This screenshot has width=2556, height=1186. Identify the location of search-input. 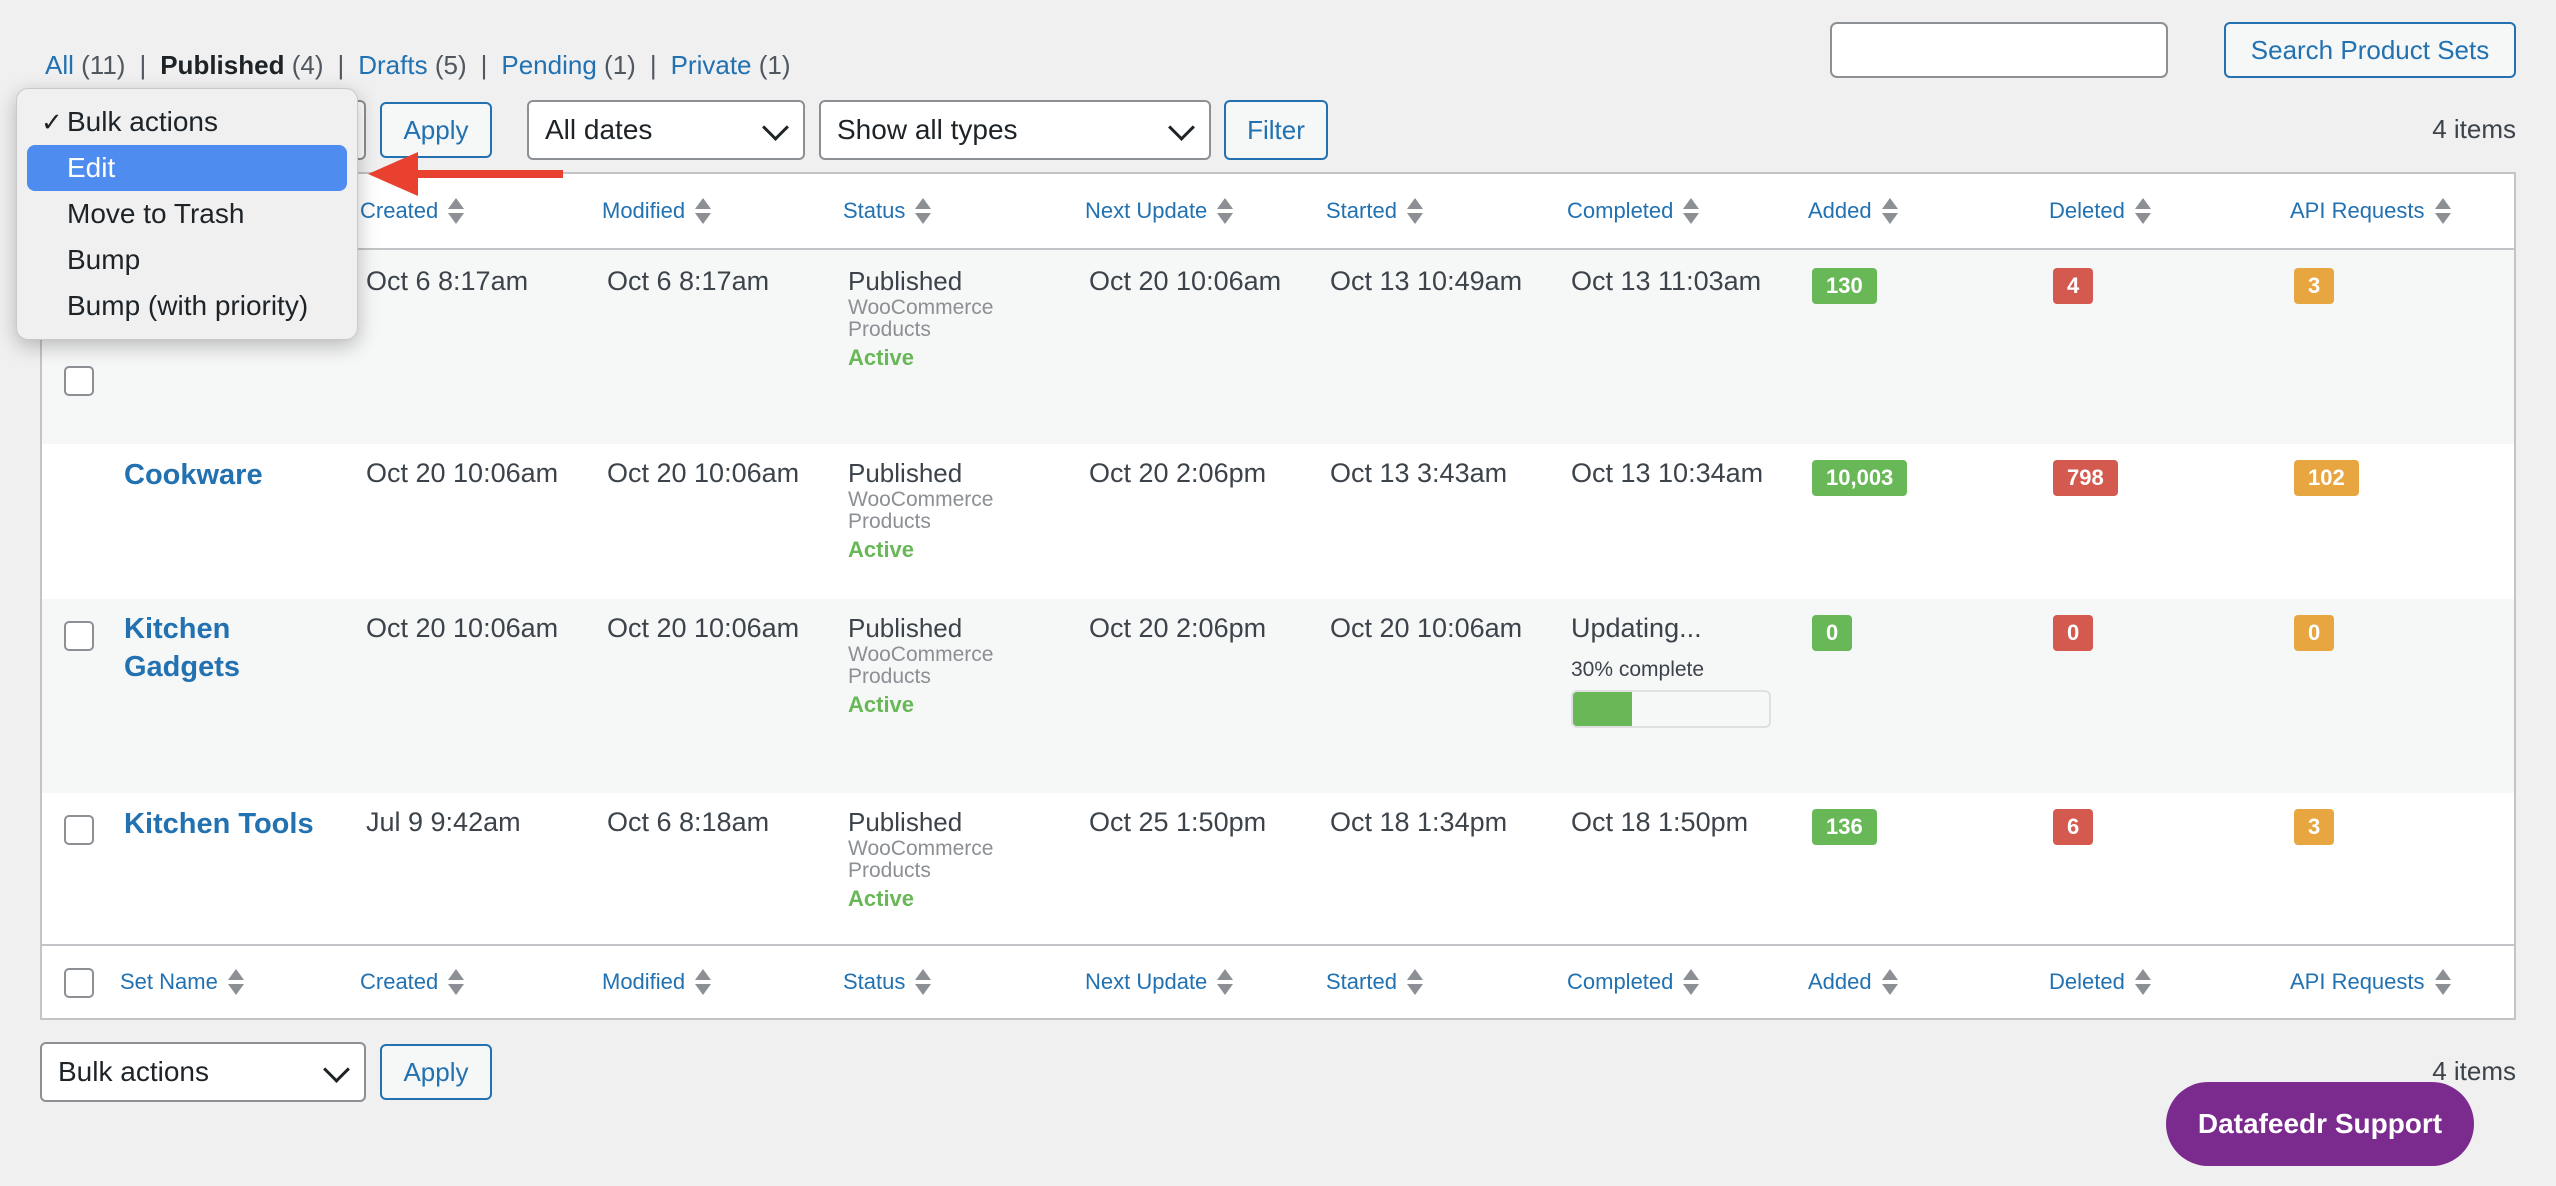
(1999, 50).